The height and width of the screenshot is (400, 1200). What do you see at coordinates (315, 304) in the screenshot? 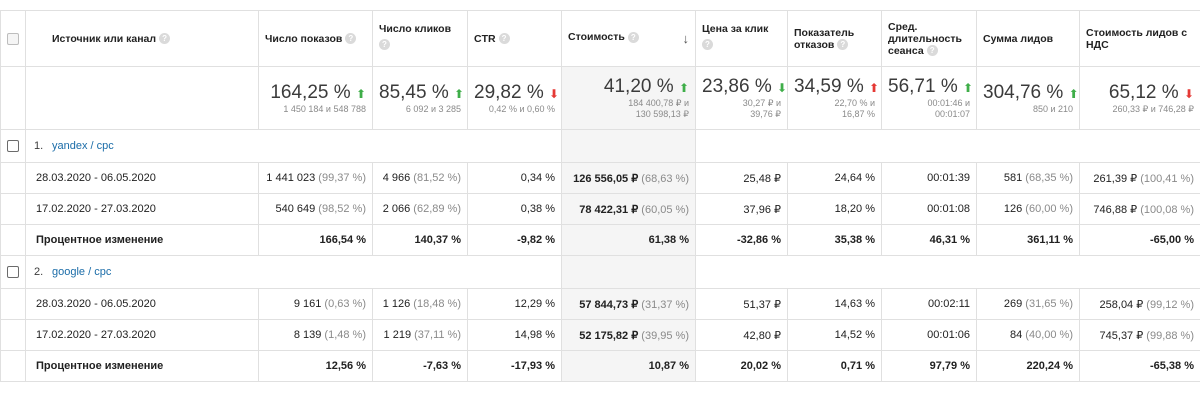
I see `cell-impressions: 9 161 (0,63 %)` at bounding box center [315, 304].